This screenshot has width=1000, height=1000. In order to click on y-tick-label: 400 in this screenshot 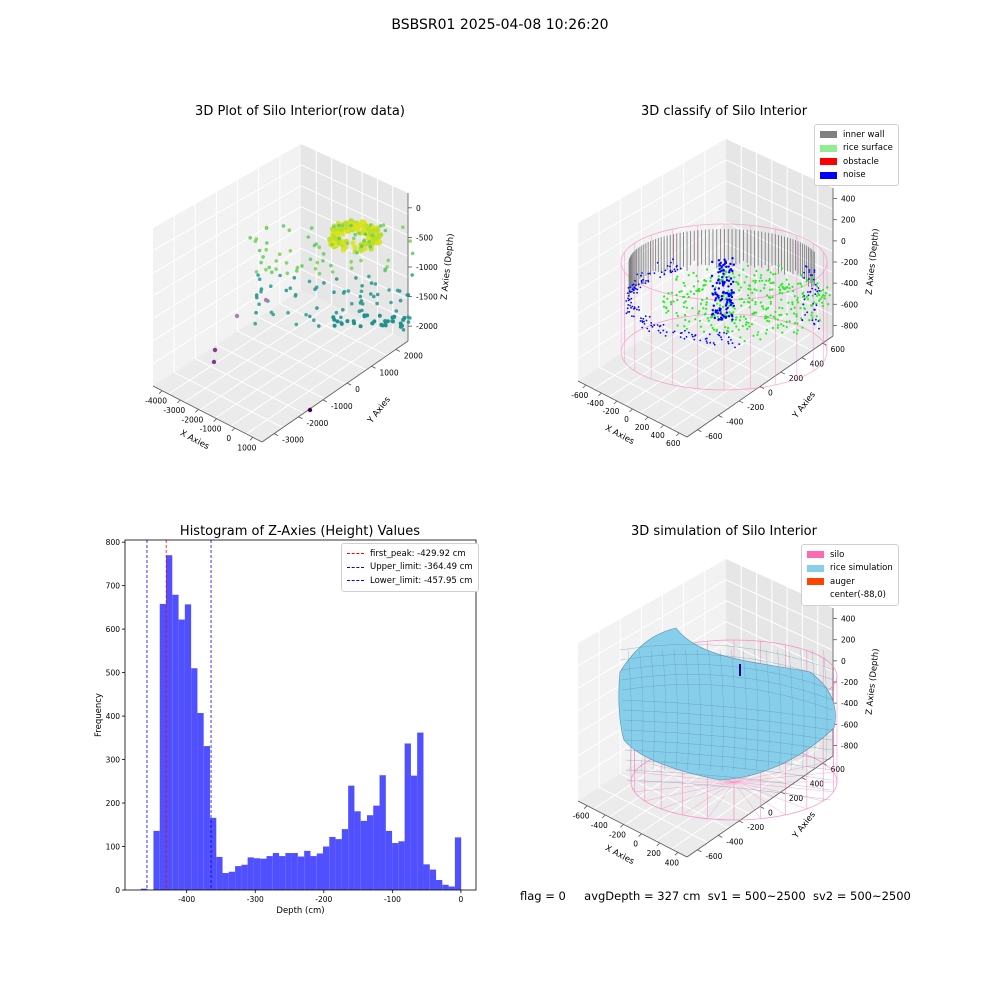, I will do `click(817, 784)`.